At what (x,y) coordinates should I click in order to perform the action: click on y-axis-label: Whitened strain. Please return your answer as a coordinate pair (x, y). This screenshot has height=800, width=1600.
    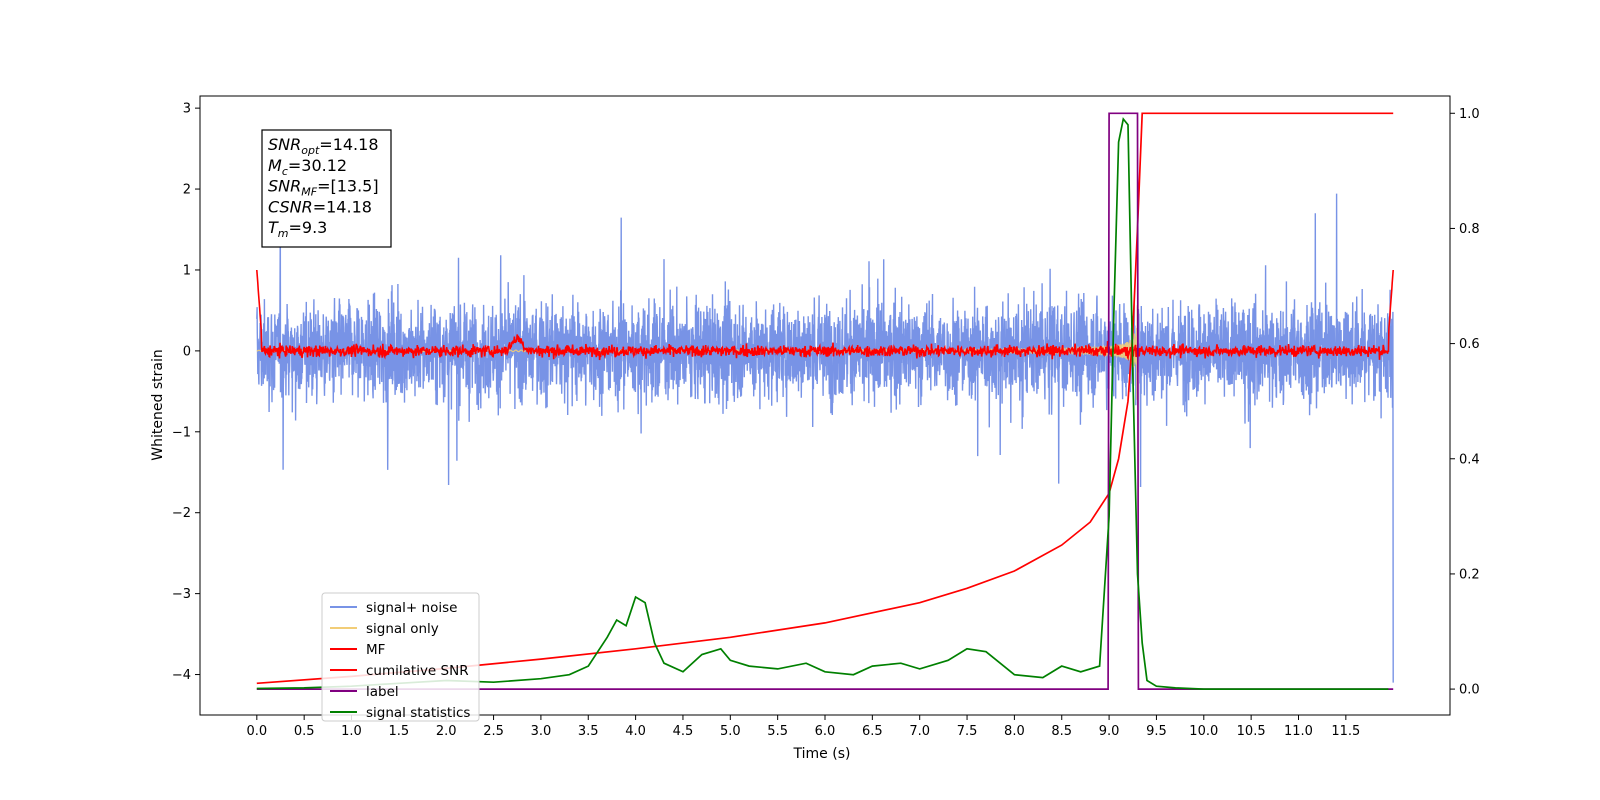
    Looking at the image, I should click on (158, 404).